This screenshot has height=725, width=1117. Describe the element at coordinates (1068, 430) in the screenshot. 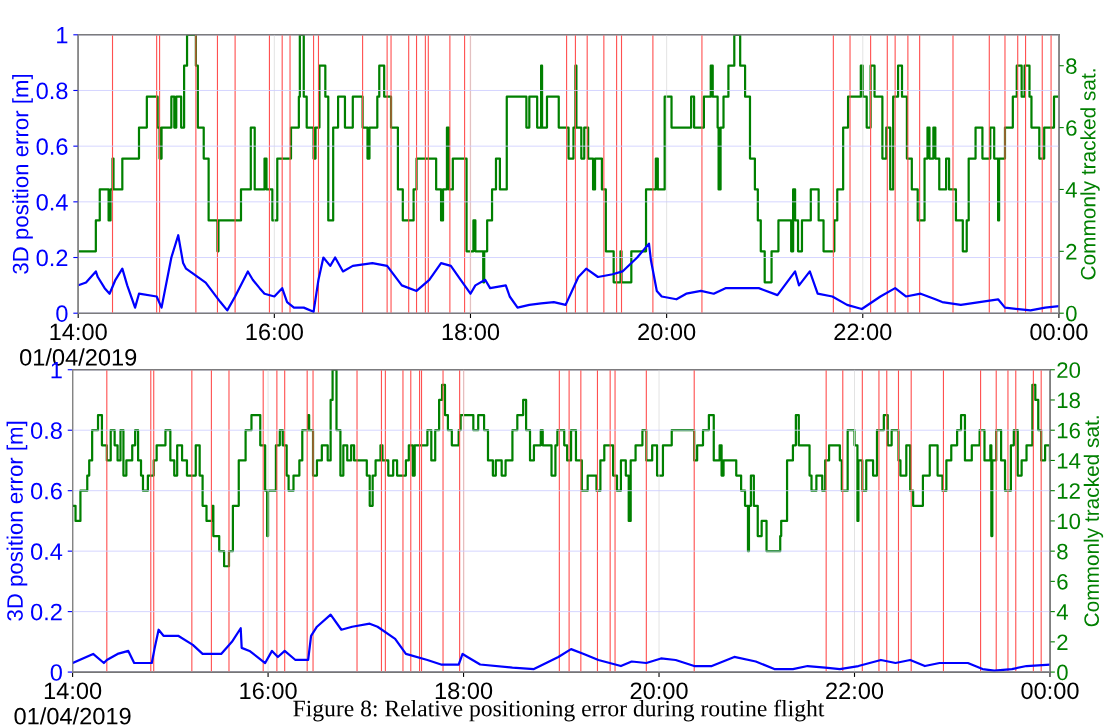

I see `y2-tick-label: 16` at that location.